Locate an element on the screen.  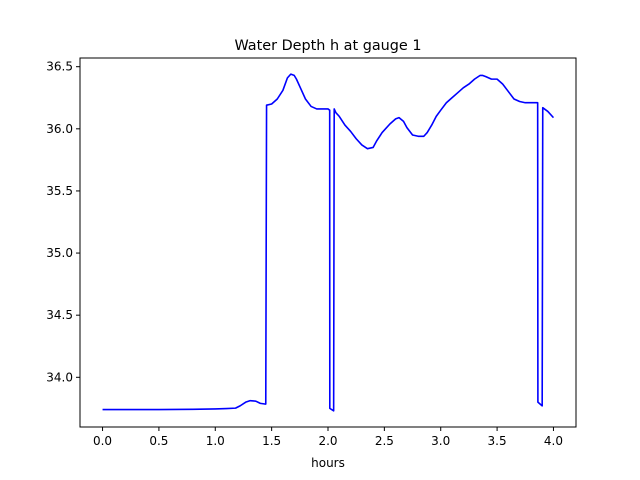
x-axis-label: hours is located at coordinates (328, 463).